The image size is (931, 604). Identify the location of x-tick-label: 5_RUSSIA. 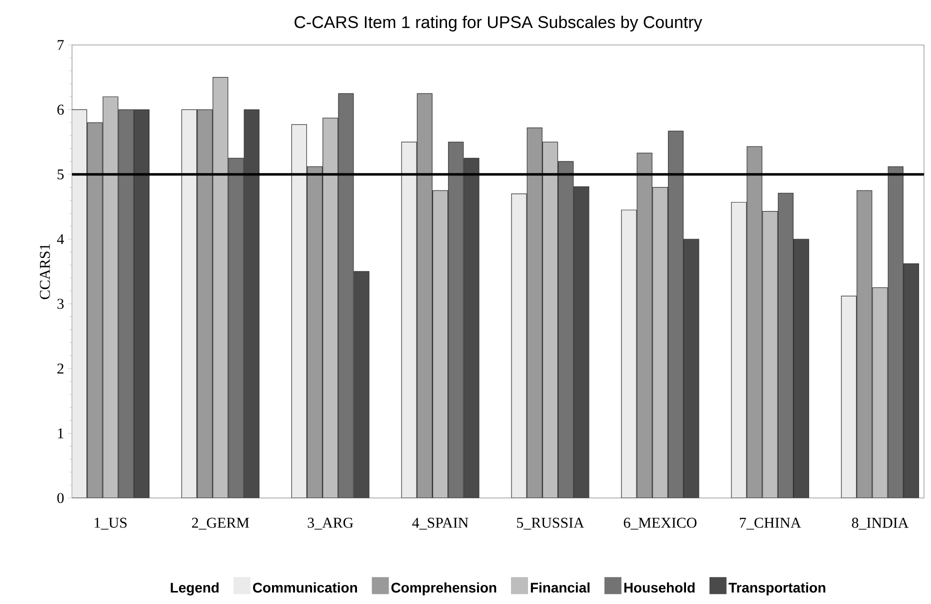
(550, 524).